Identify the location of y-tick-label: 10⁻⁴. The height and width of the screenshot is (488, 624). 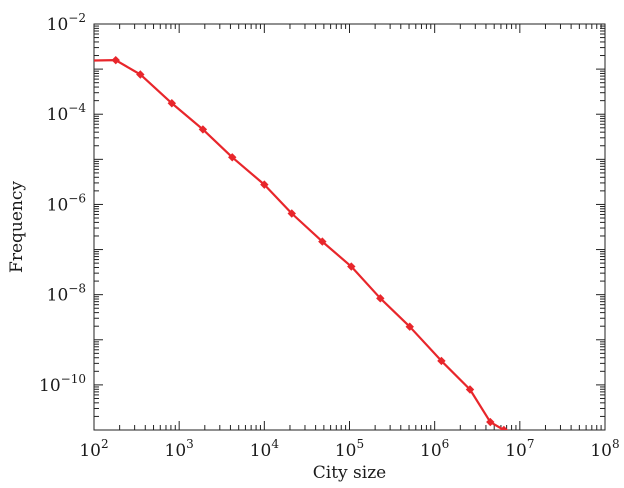
(67, 113).